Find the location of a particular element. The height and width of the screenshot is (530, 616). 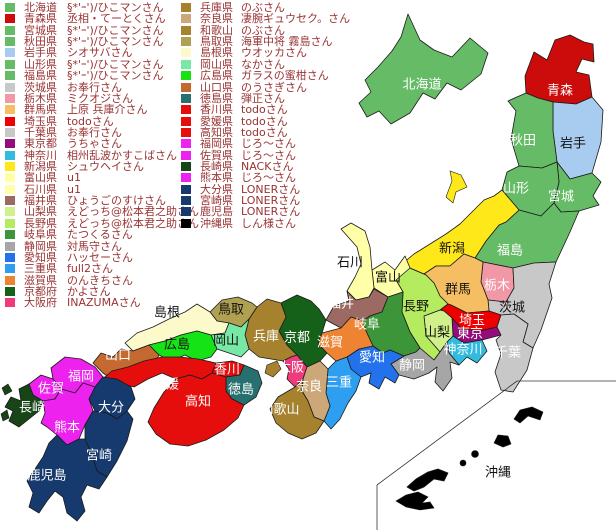

map-label-okinawa: 沖縄 is located at coordinates (498, 473).